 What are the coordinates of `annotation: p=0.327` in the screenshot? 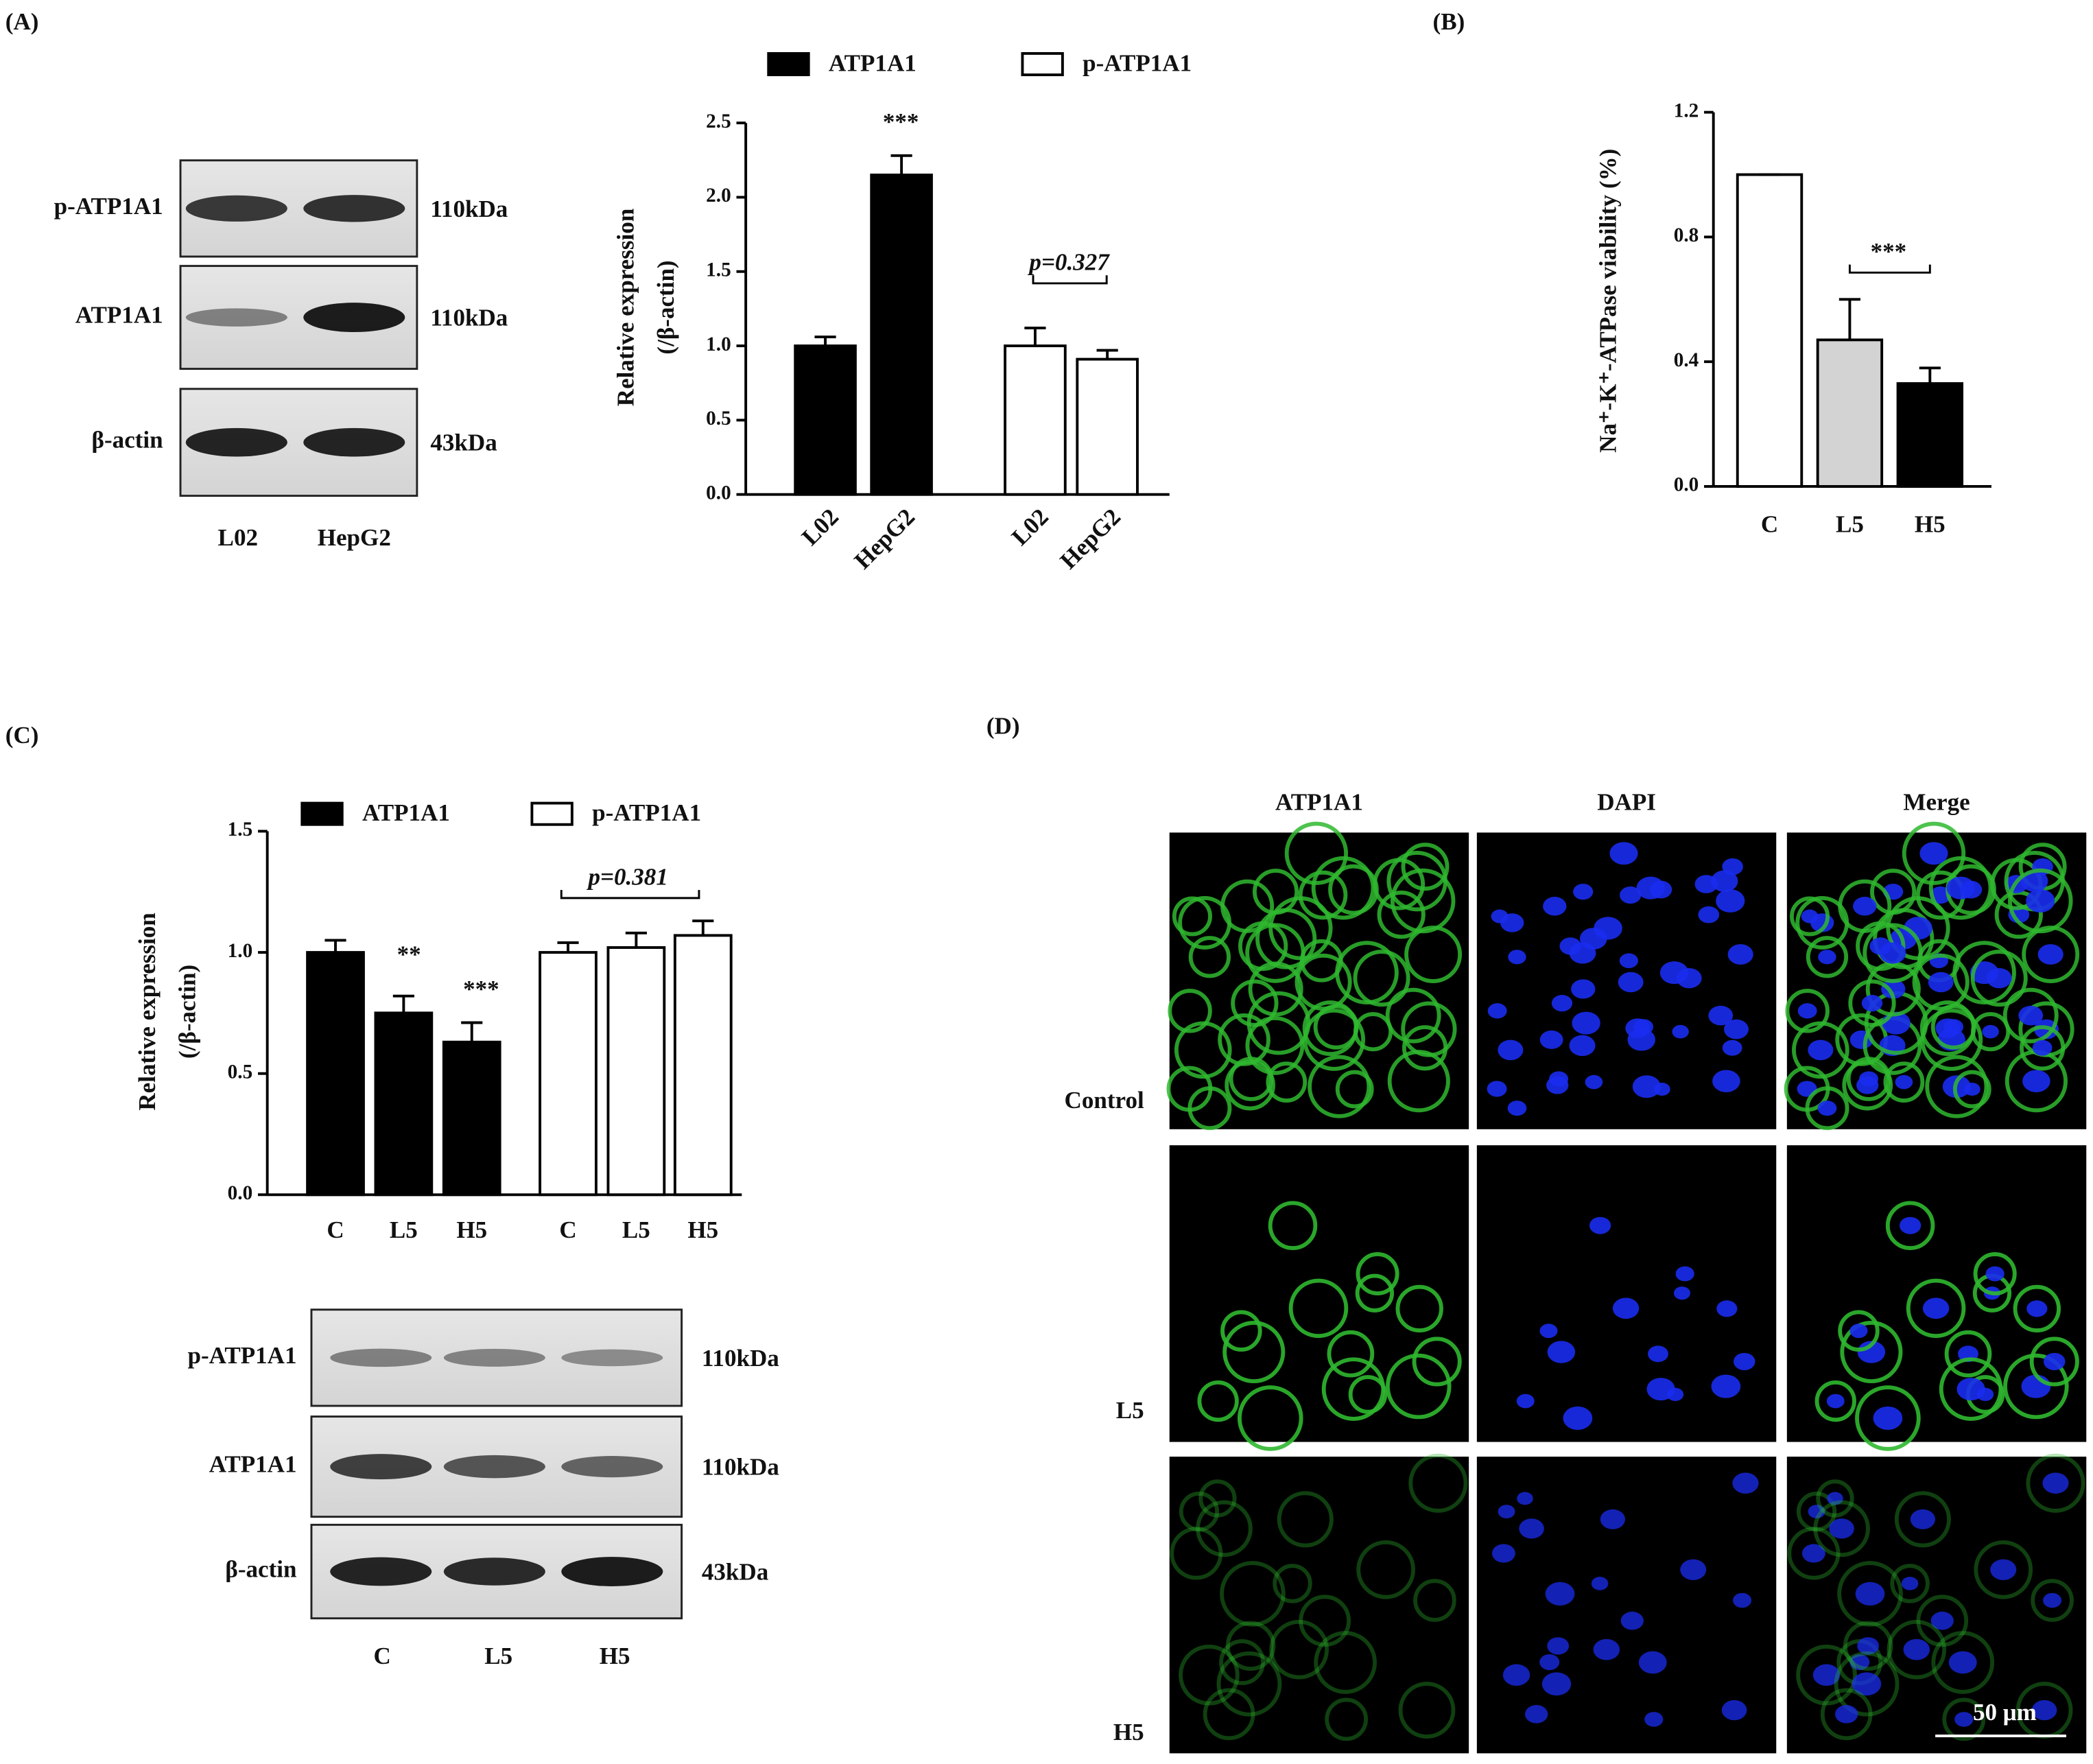 It's located at (1068, 262).